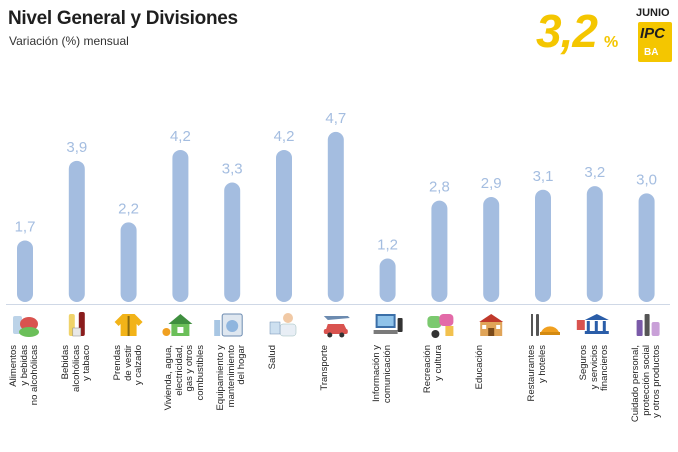 The width and height of the screenshot is (678, 452). What do you see at coordinates (388, 324) in the screenshot?
I see `computer-icon` at bounding box center [388, 324].